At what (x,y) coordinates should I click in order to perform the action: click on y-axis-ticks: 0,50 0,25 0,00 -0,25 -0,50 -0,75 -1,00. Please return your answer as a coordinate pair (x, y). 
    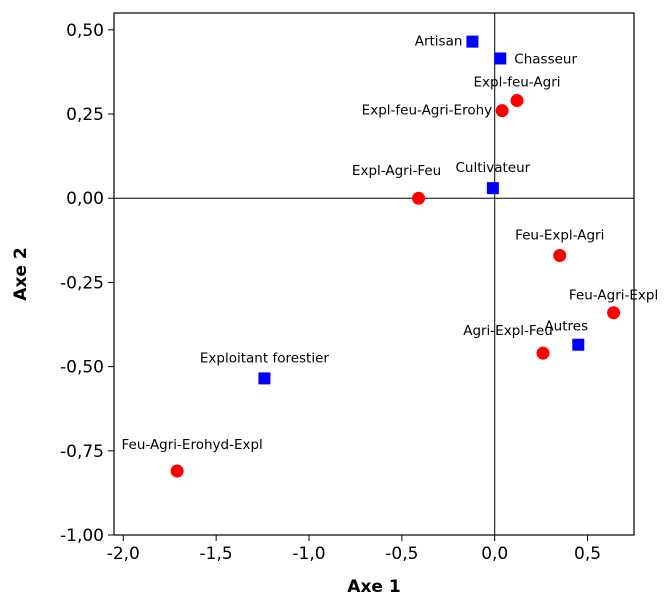
    Looking at the image, I should click on (87, 283).